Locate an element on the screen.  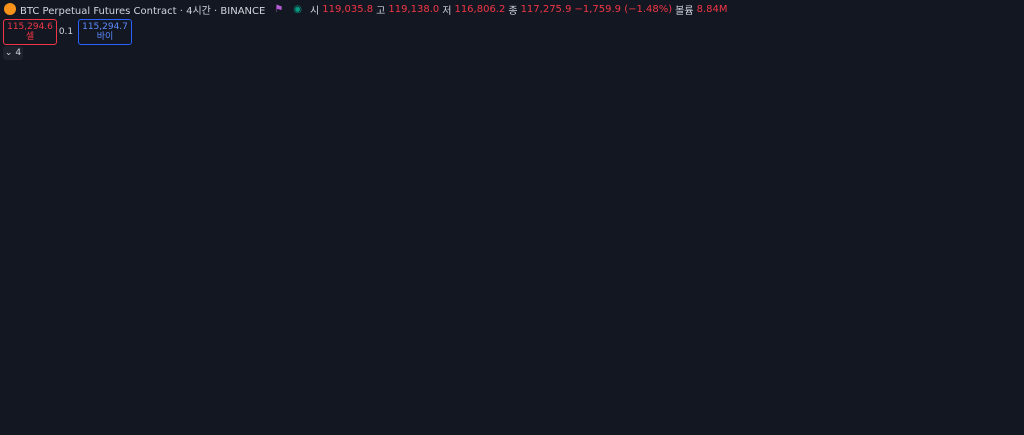
status: ◉ is located at coordinates (298, 9).